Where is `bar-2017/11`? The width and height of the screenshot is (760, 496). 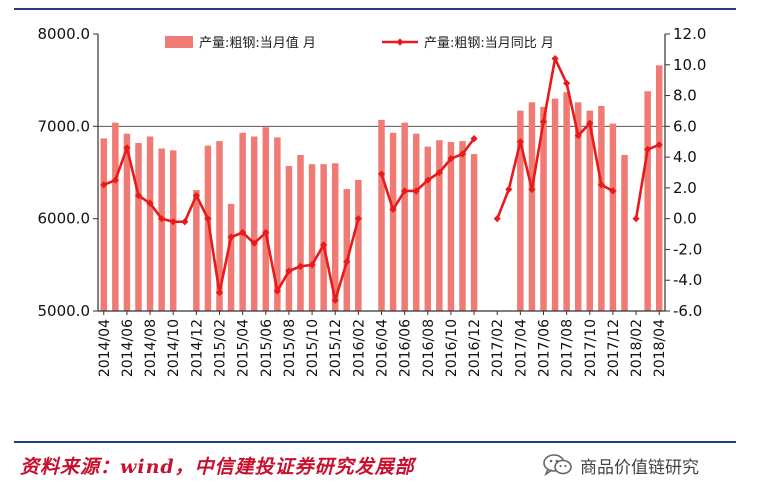
bar-2017/11 is located at coordinates (601, 209).